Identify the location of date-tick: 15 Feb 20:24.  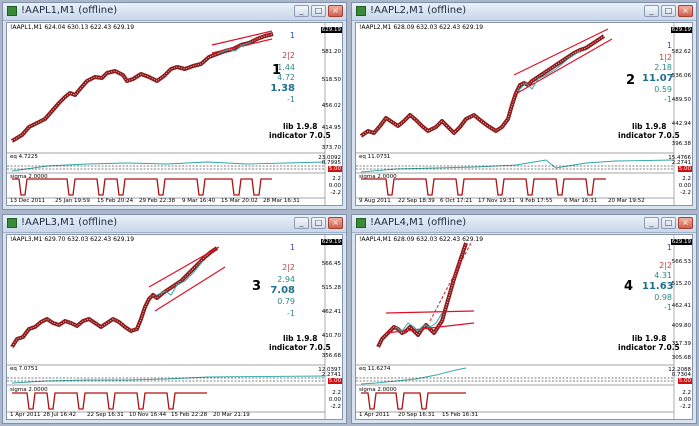
(115, 201).